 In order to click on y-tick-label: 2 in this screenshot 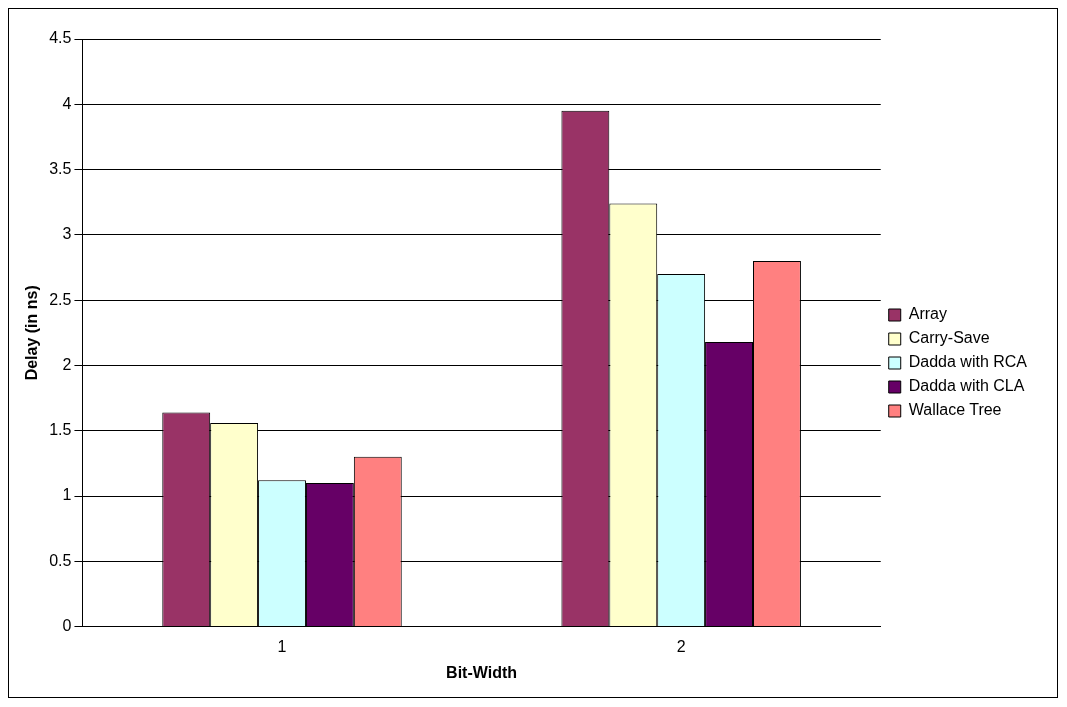, I will do `click(67, 364)`.